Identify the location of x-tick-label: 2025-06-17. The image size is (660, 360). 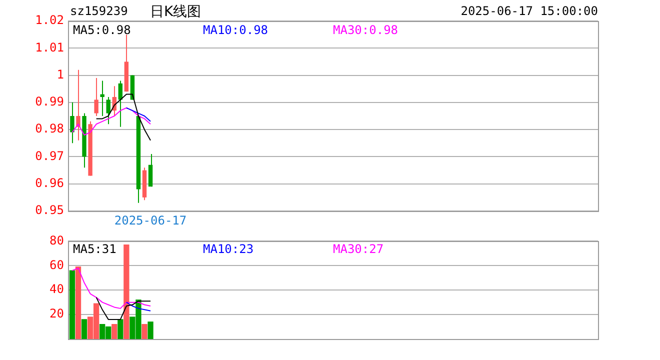
(150, 220).